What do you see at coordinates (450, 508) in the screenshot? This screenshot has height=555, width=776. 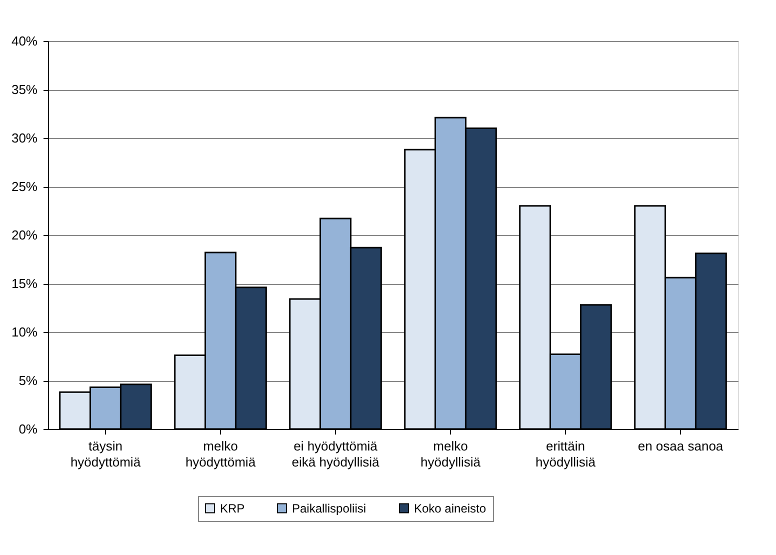 I see `legend-label: Koko aineisto` at bounding box center [450, 508].